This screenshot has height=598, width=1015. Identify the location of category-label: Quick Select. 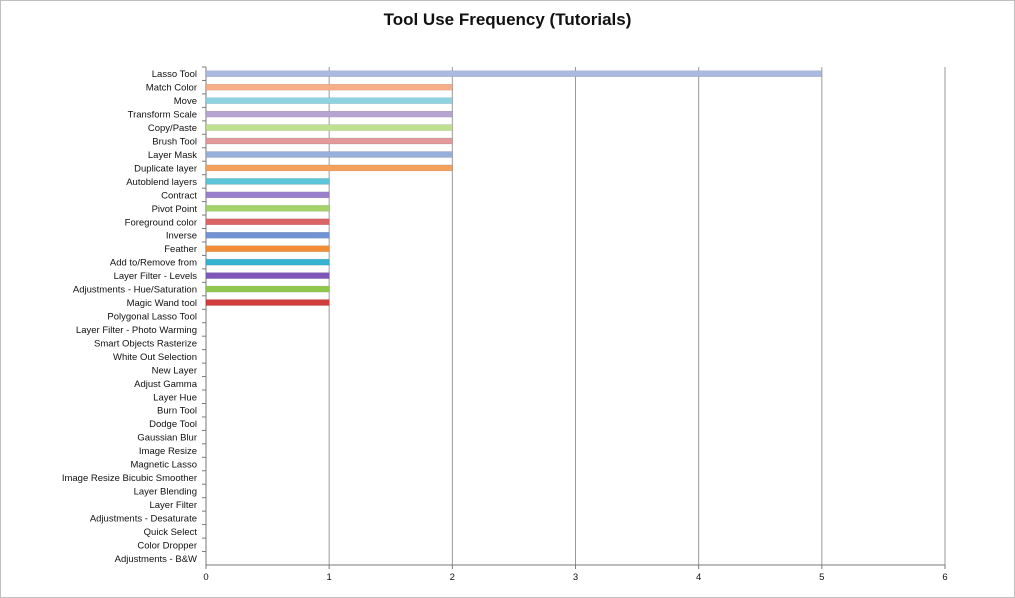
(171, 532).